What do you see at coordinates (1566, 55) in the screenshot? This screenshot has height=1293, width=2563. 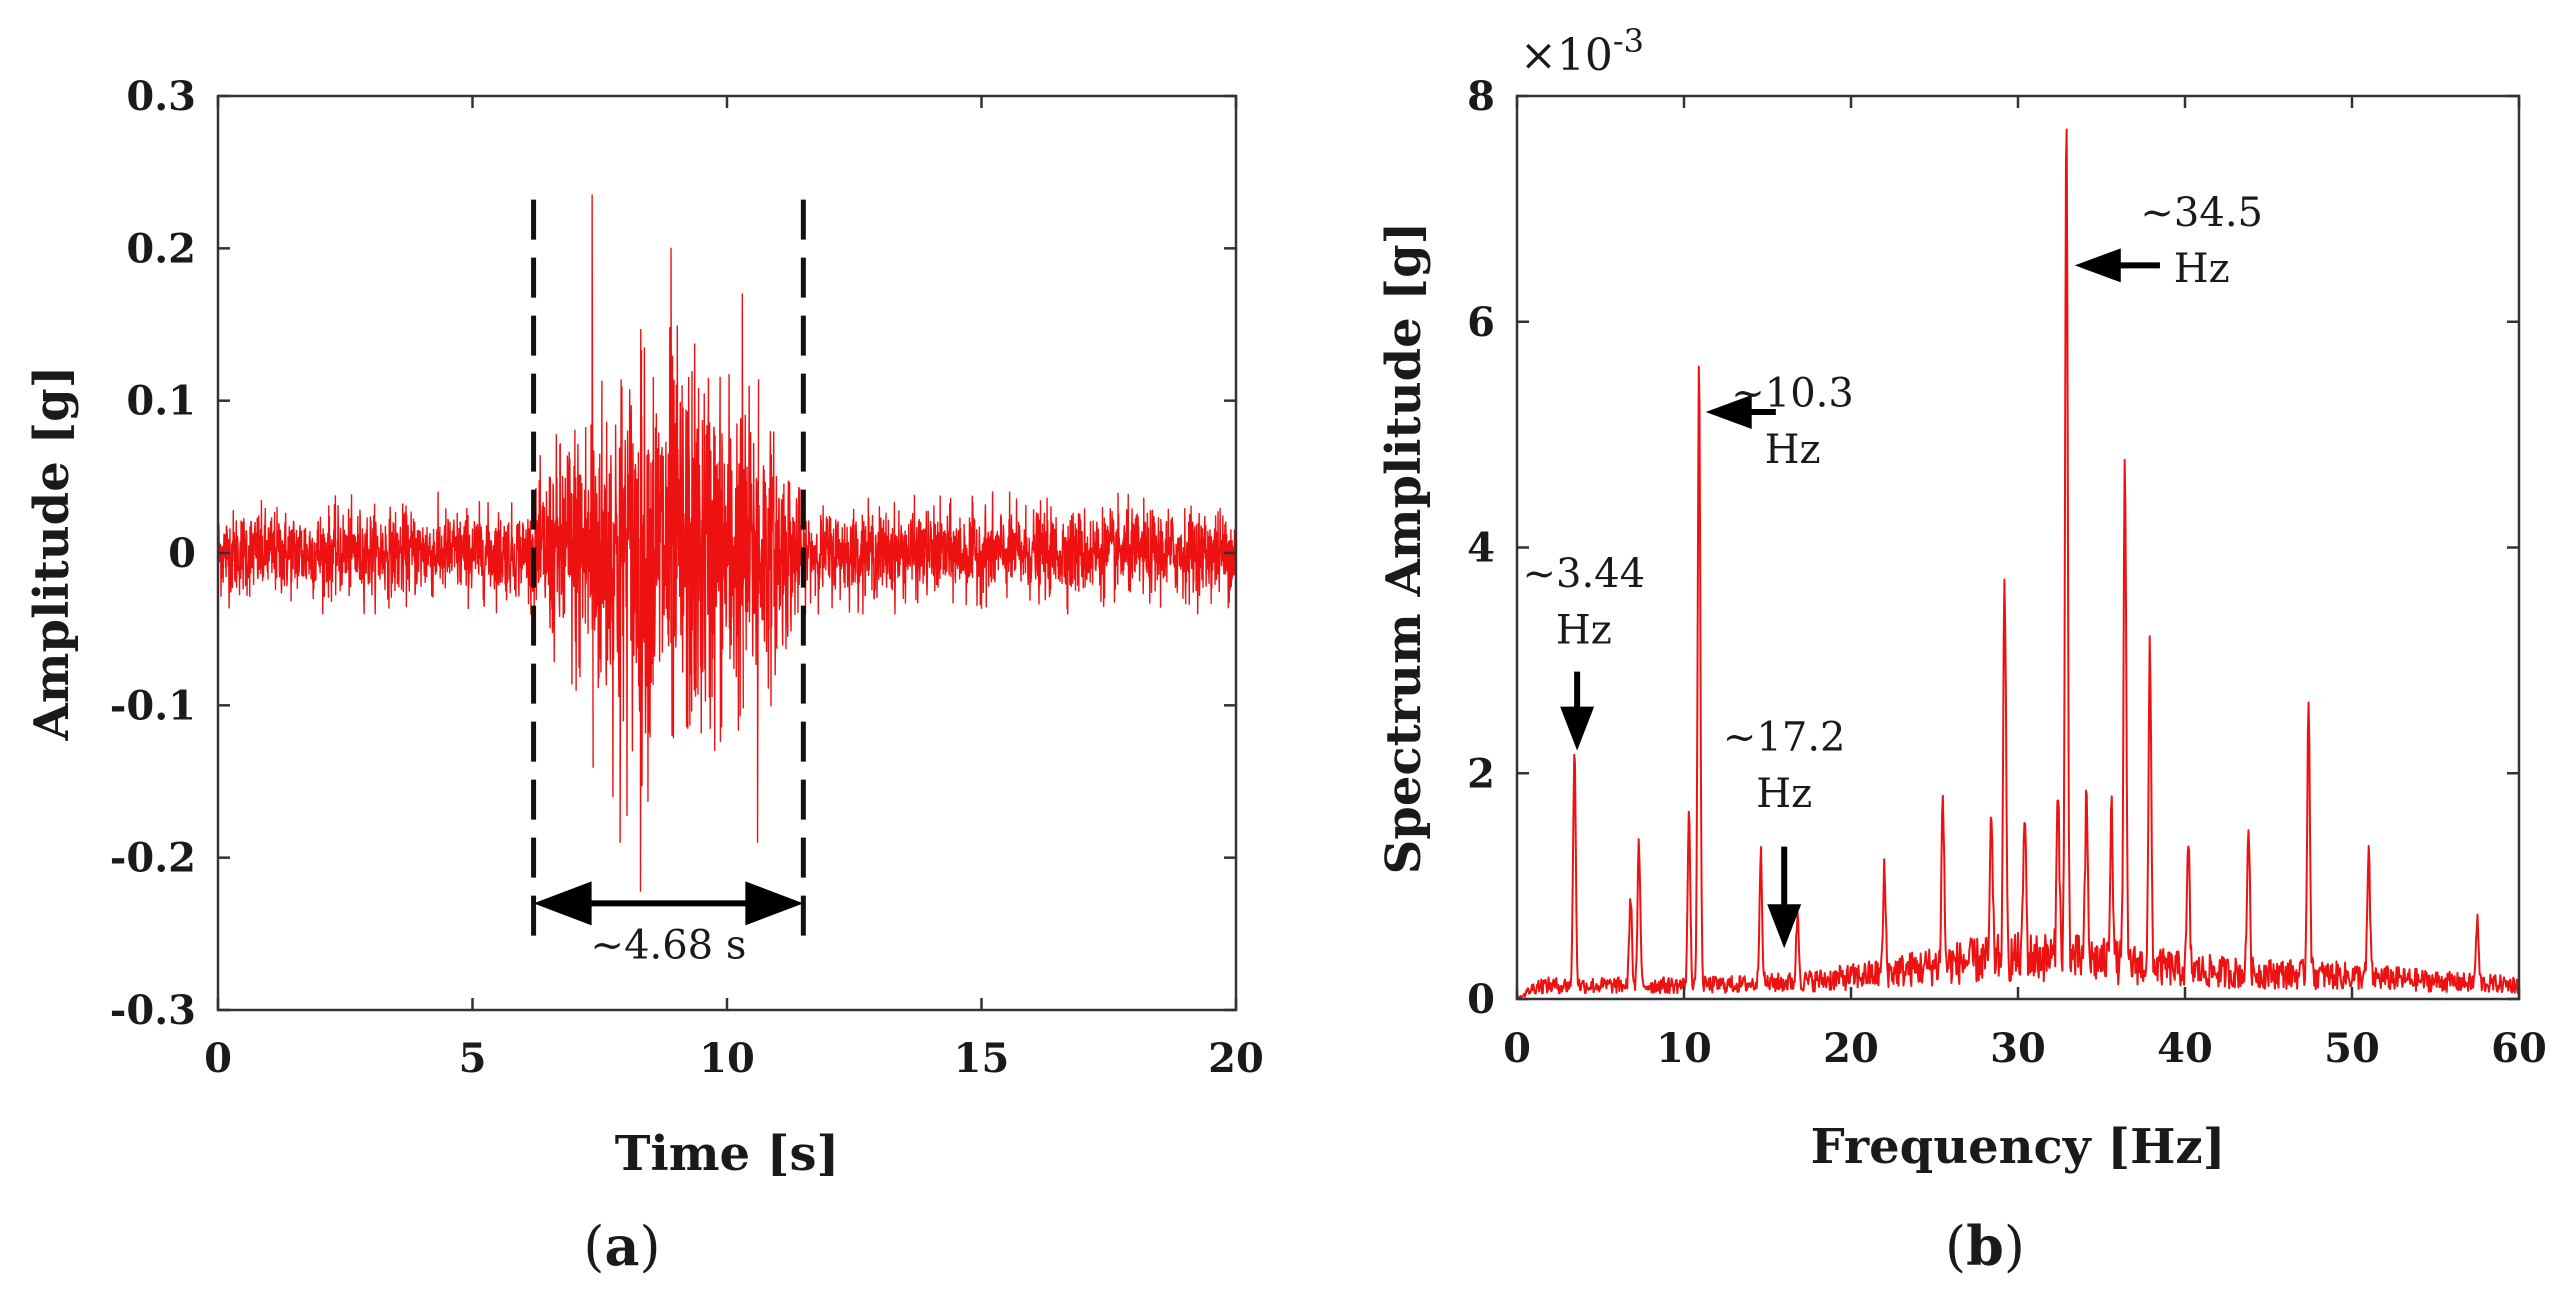 I see `y-multiplier-base: ×10` at bounding box center [1566, 55].